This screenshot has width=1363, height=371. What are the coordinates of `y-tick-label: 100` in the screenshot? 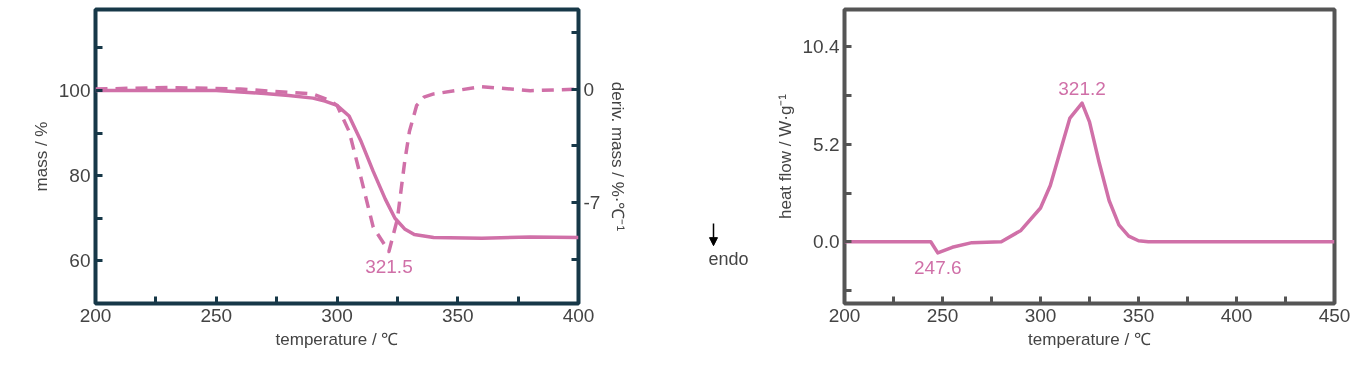 It's located at (74, 90).